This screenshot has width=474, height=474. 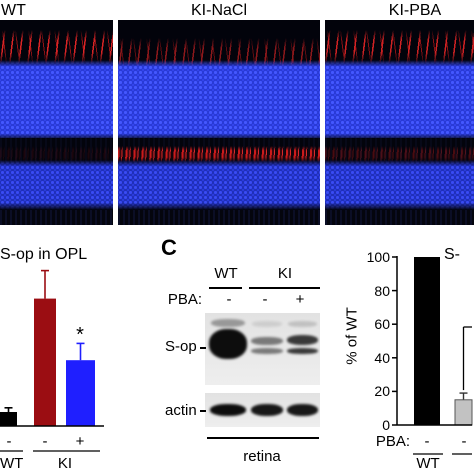 I want to click on sop-blot, so click(x=262, y=349).